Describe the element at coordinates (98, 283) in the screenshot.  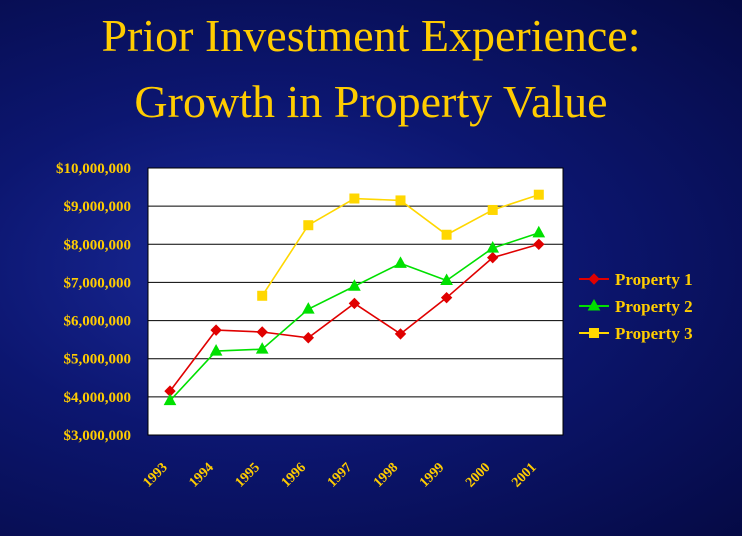
I see `y-tick-label: $7,000,000` at that location.